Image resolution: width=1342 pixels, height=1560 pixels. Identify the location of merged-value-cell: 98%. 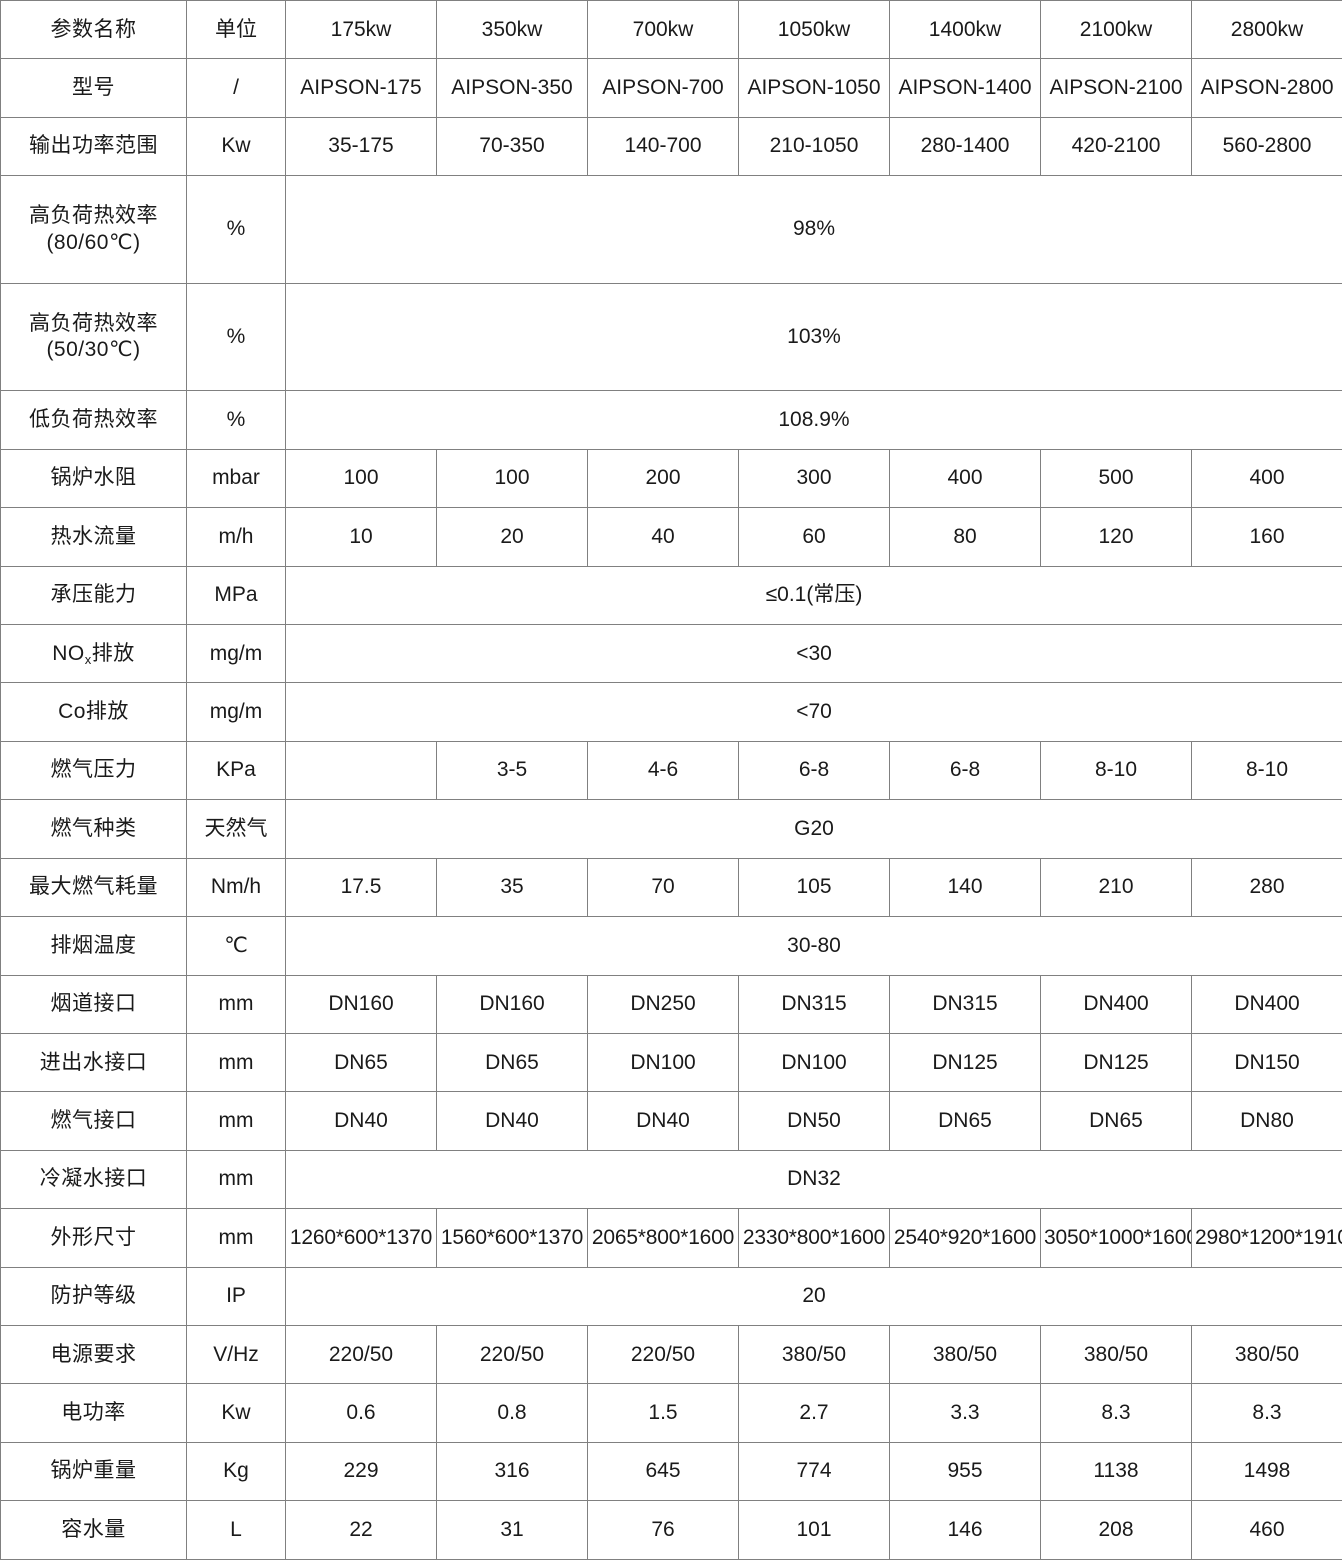
(813, 229).